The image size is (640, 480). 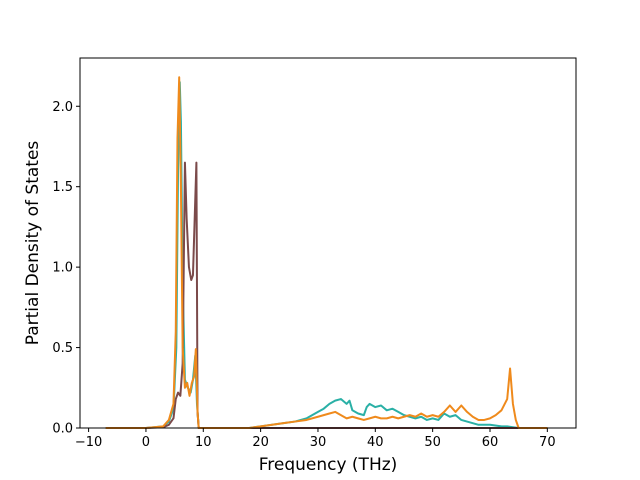 What do you see at coordinates (62, 107) in the screenshot?
I see `y-tick-label: 2.0` at bounding box center [62, 107].